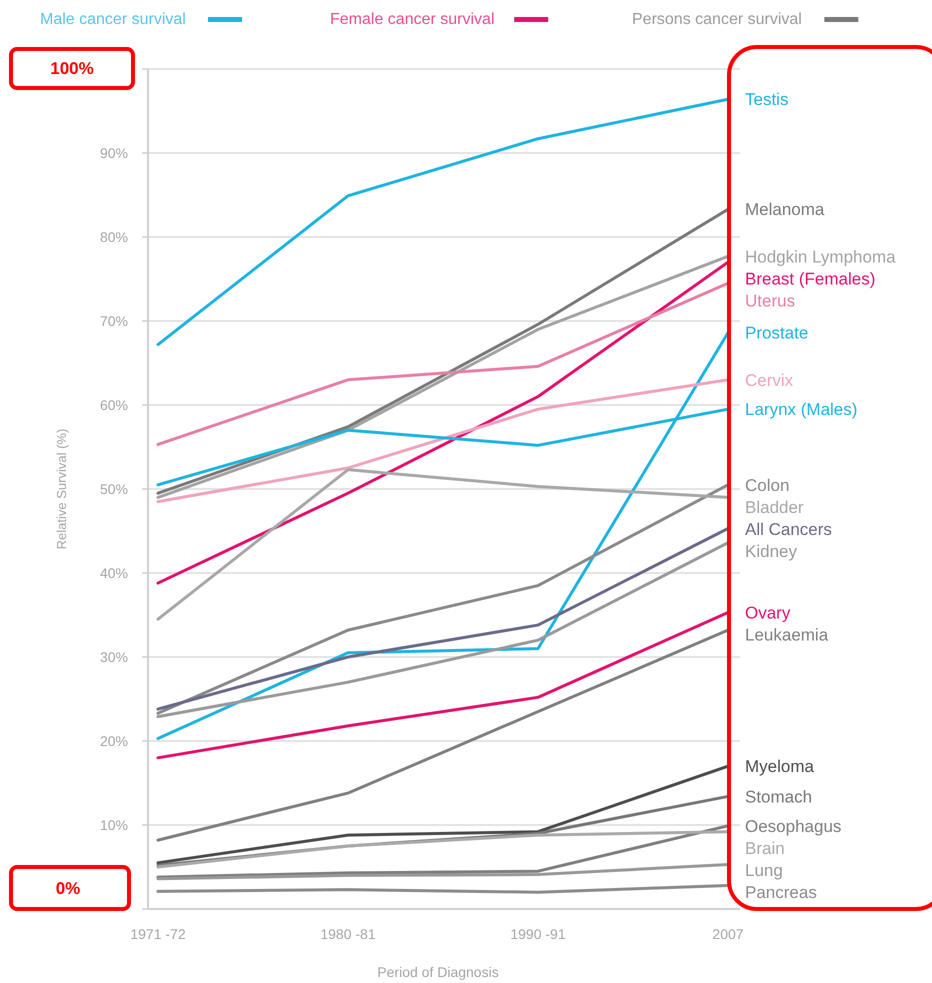 The image size is (932, 983). I want to click on y-tick-label: 80%, so click(114, 236).